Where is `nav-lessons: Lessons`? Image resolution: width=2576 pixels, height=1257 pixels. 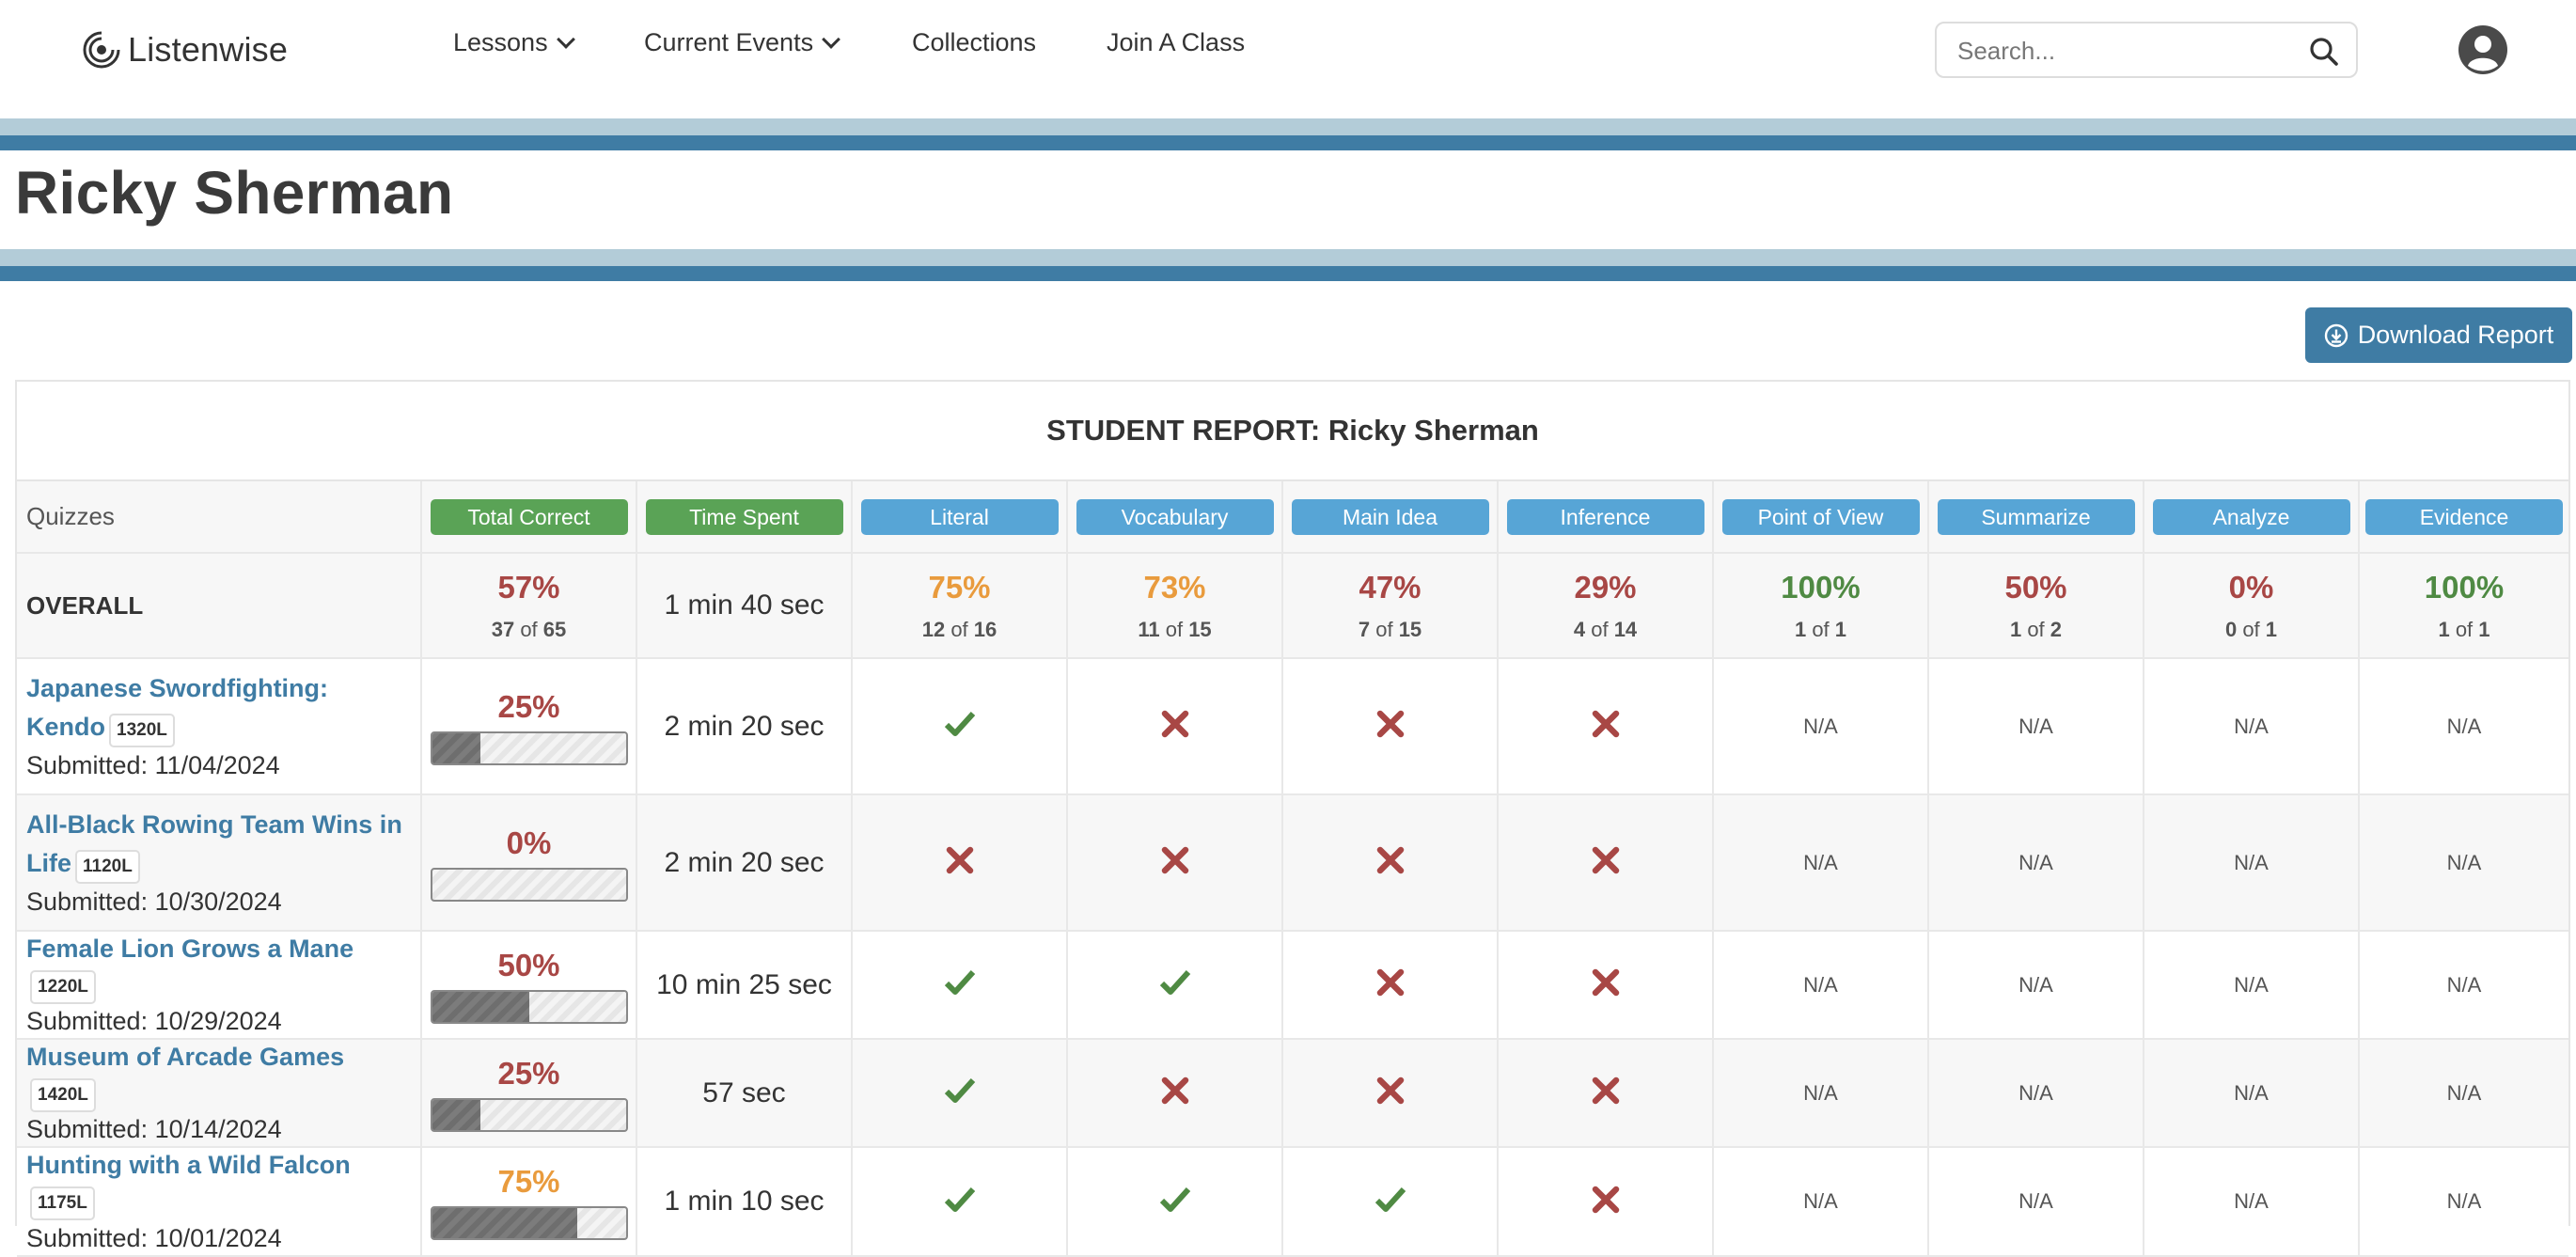 nav-lessons: Lessons is located at coordinates (514, 42).